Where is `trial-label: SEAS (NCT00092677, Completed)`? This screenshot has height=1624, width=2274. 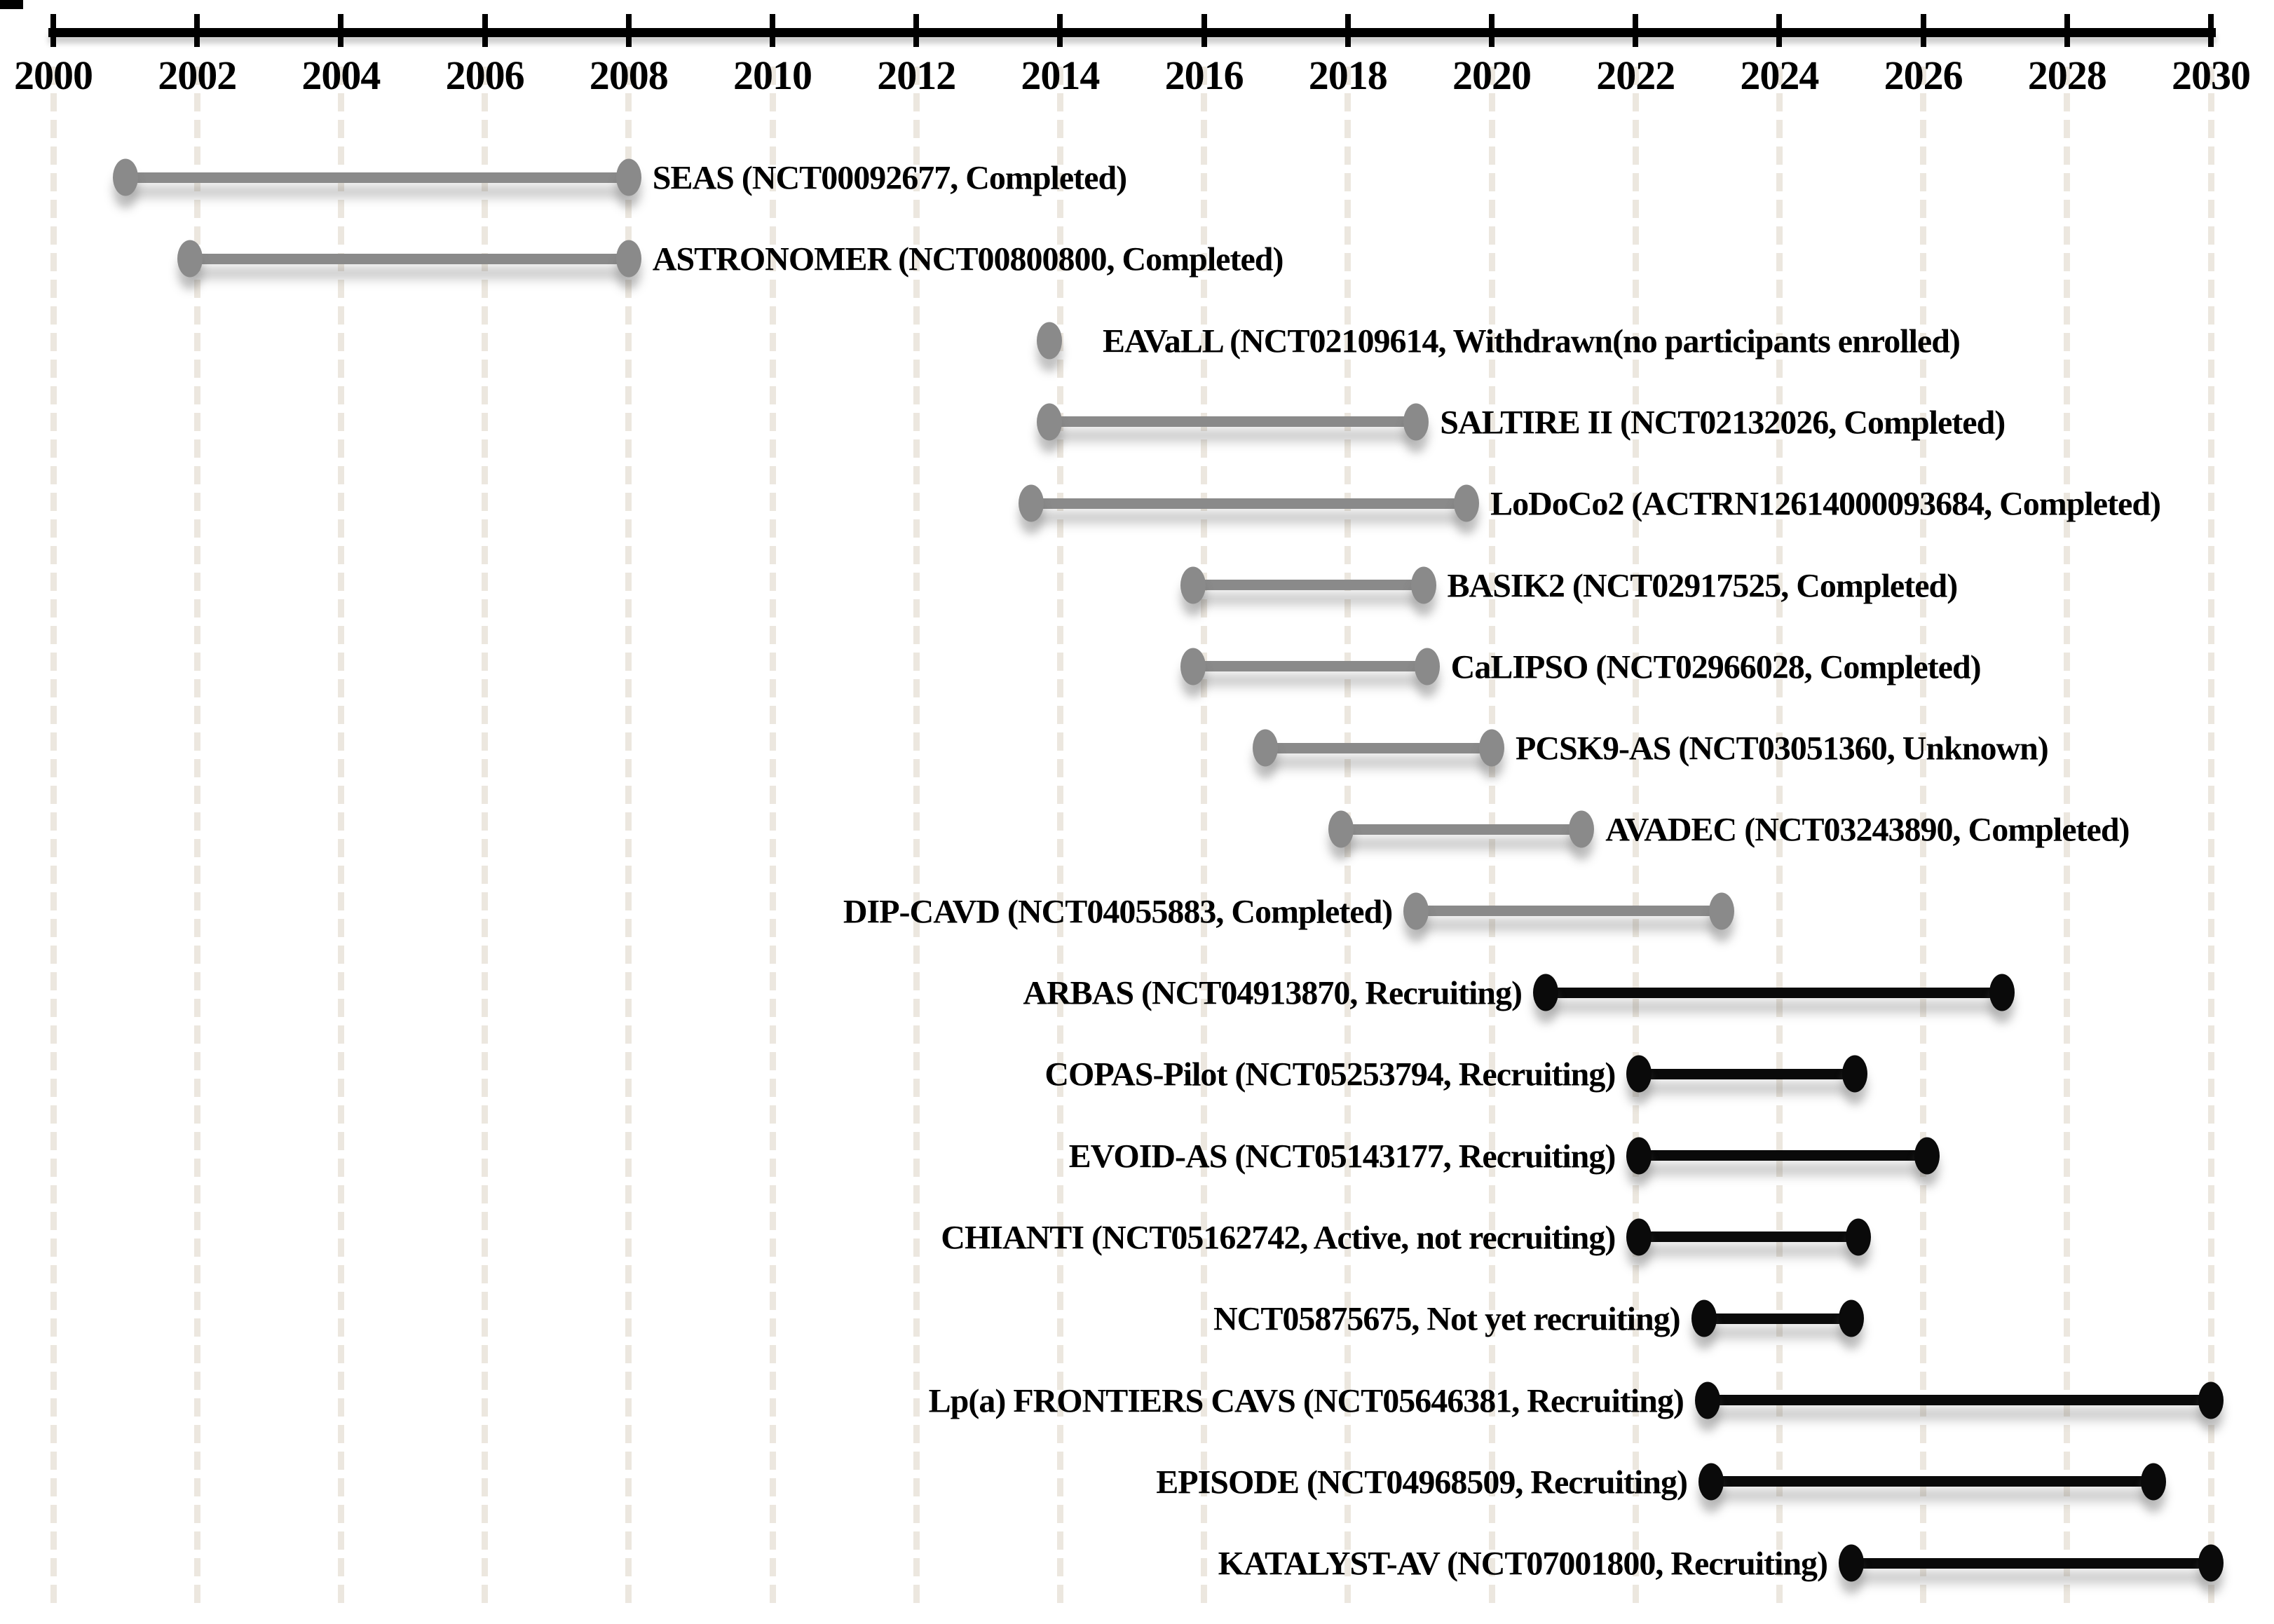 trial-label: SEAS (NCT00092677, Completed) is located at coordinates (889, 178).